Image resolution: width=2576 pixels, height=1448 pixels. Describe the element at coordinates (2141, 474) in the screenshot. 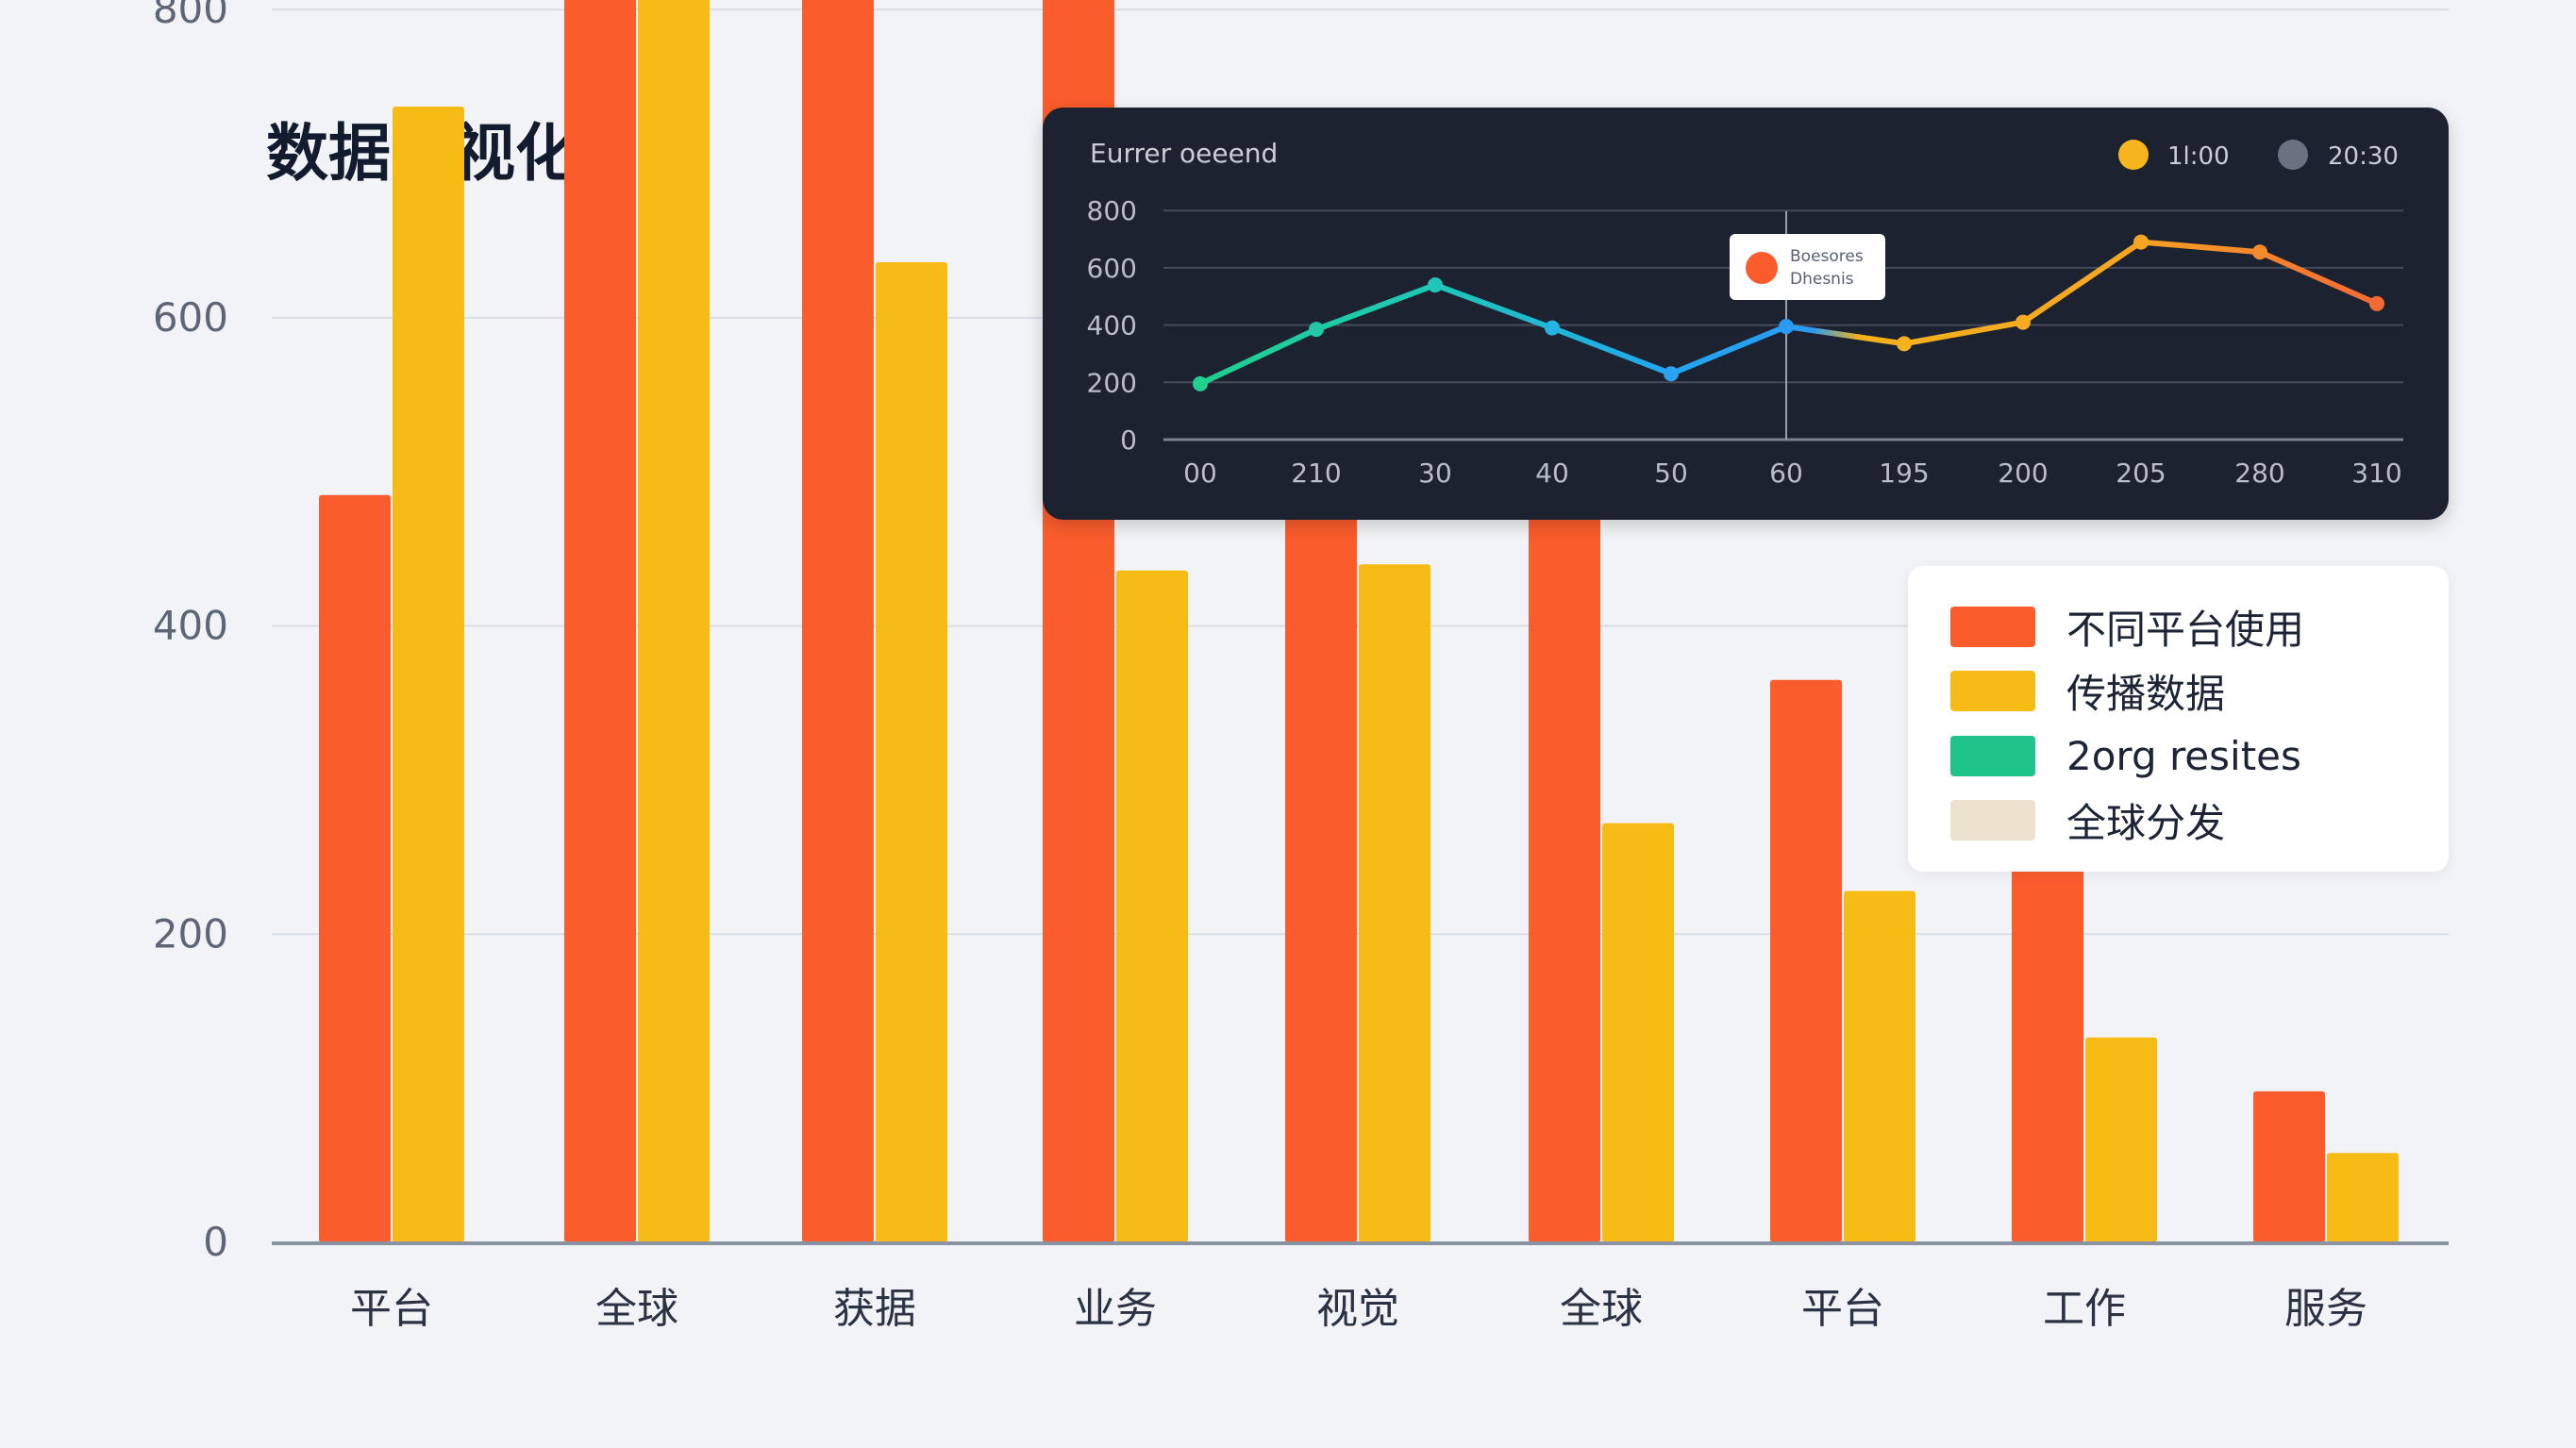

I see `inset-x-tick-label: 205` at that location.